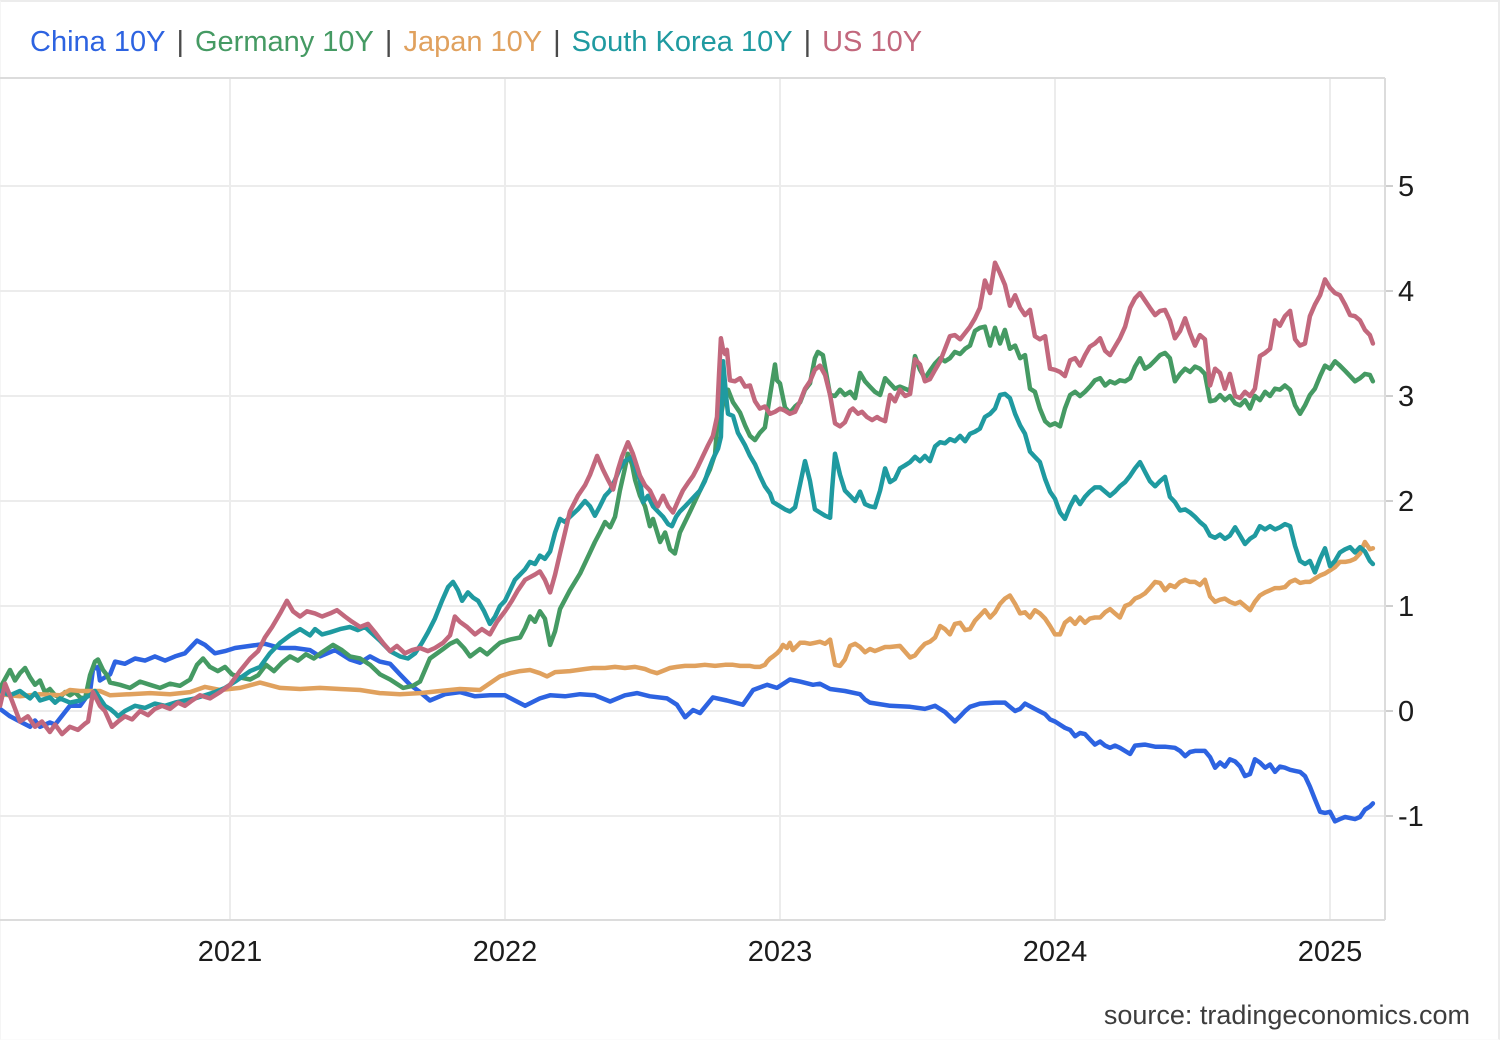 This screenshot has width=1500, height=1040. I want to click on x-axis-label: 2021, so click(230, 952).